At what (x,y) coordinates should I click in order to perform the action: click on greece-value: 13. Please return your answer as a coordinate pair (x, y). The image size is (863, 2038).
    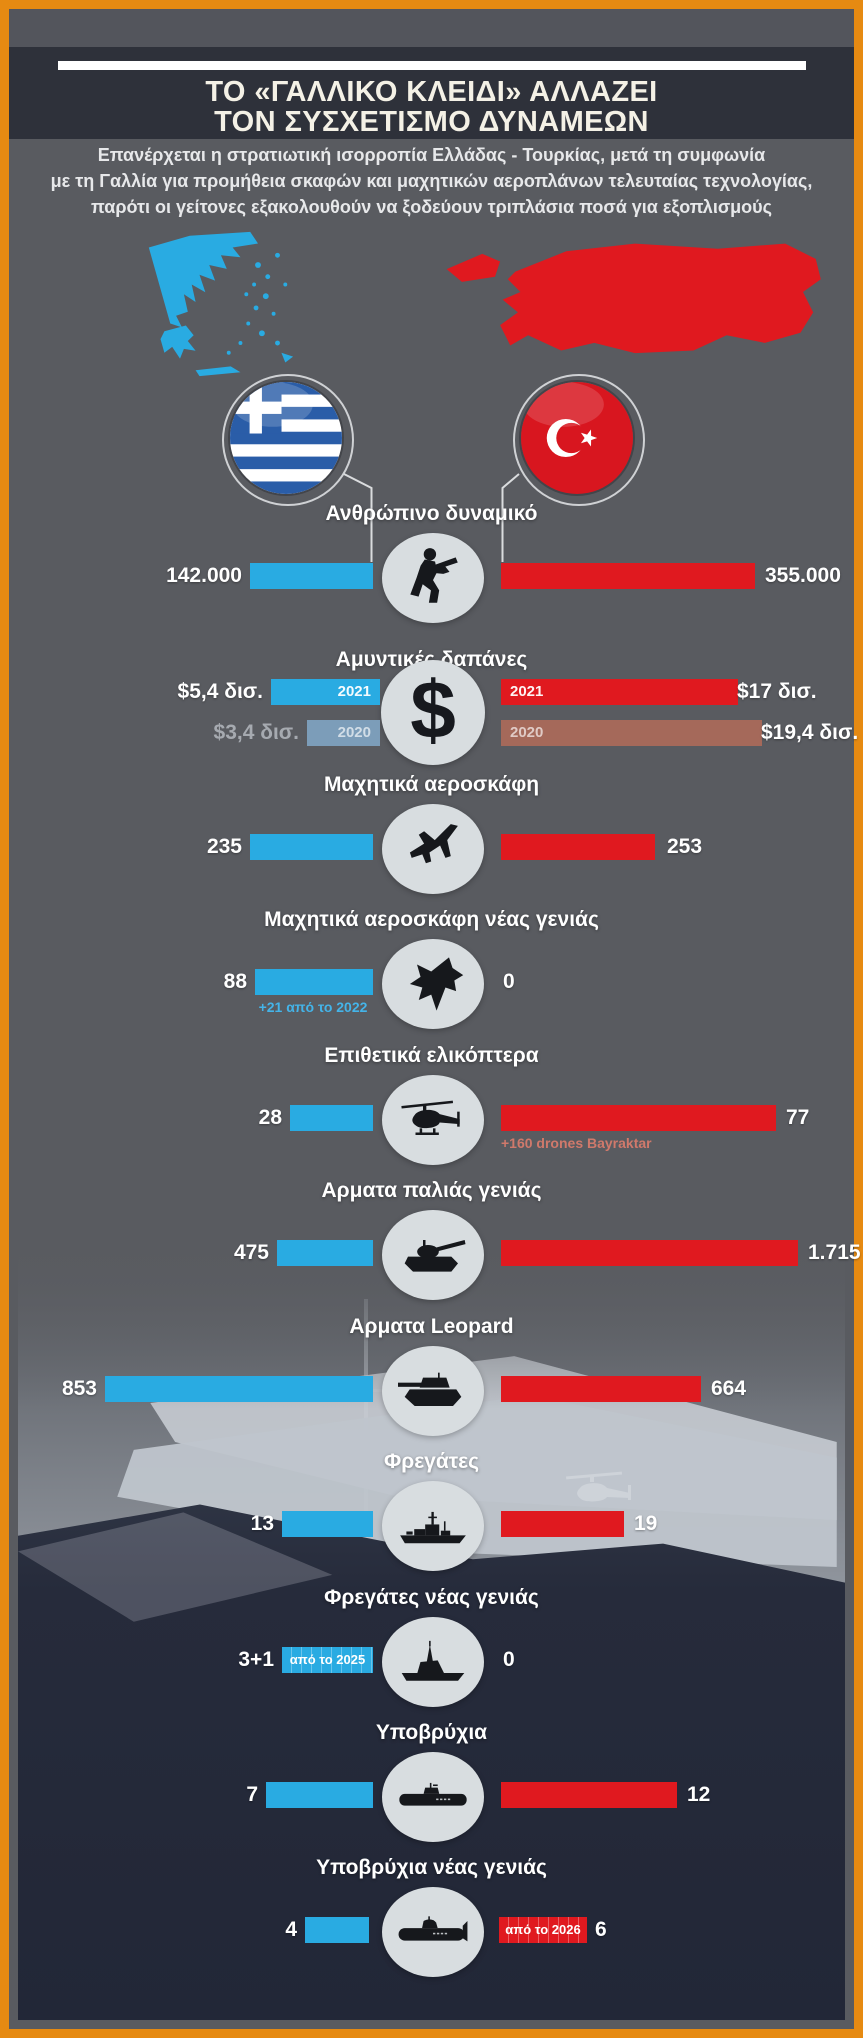
    Looking at the image, I should click on (262, 1523).